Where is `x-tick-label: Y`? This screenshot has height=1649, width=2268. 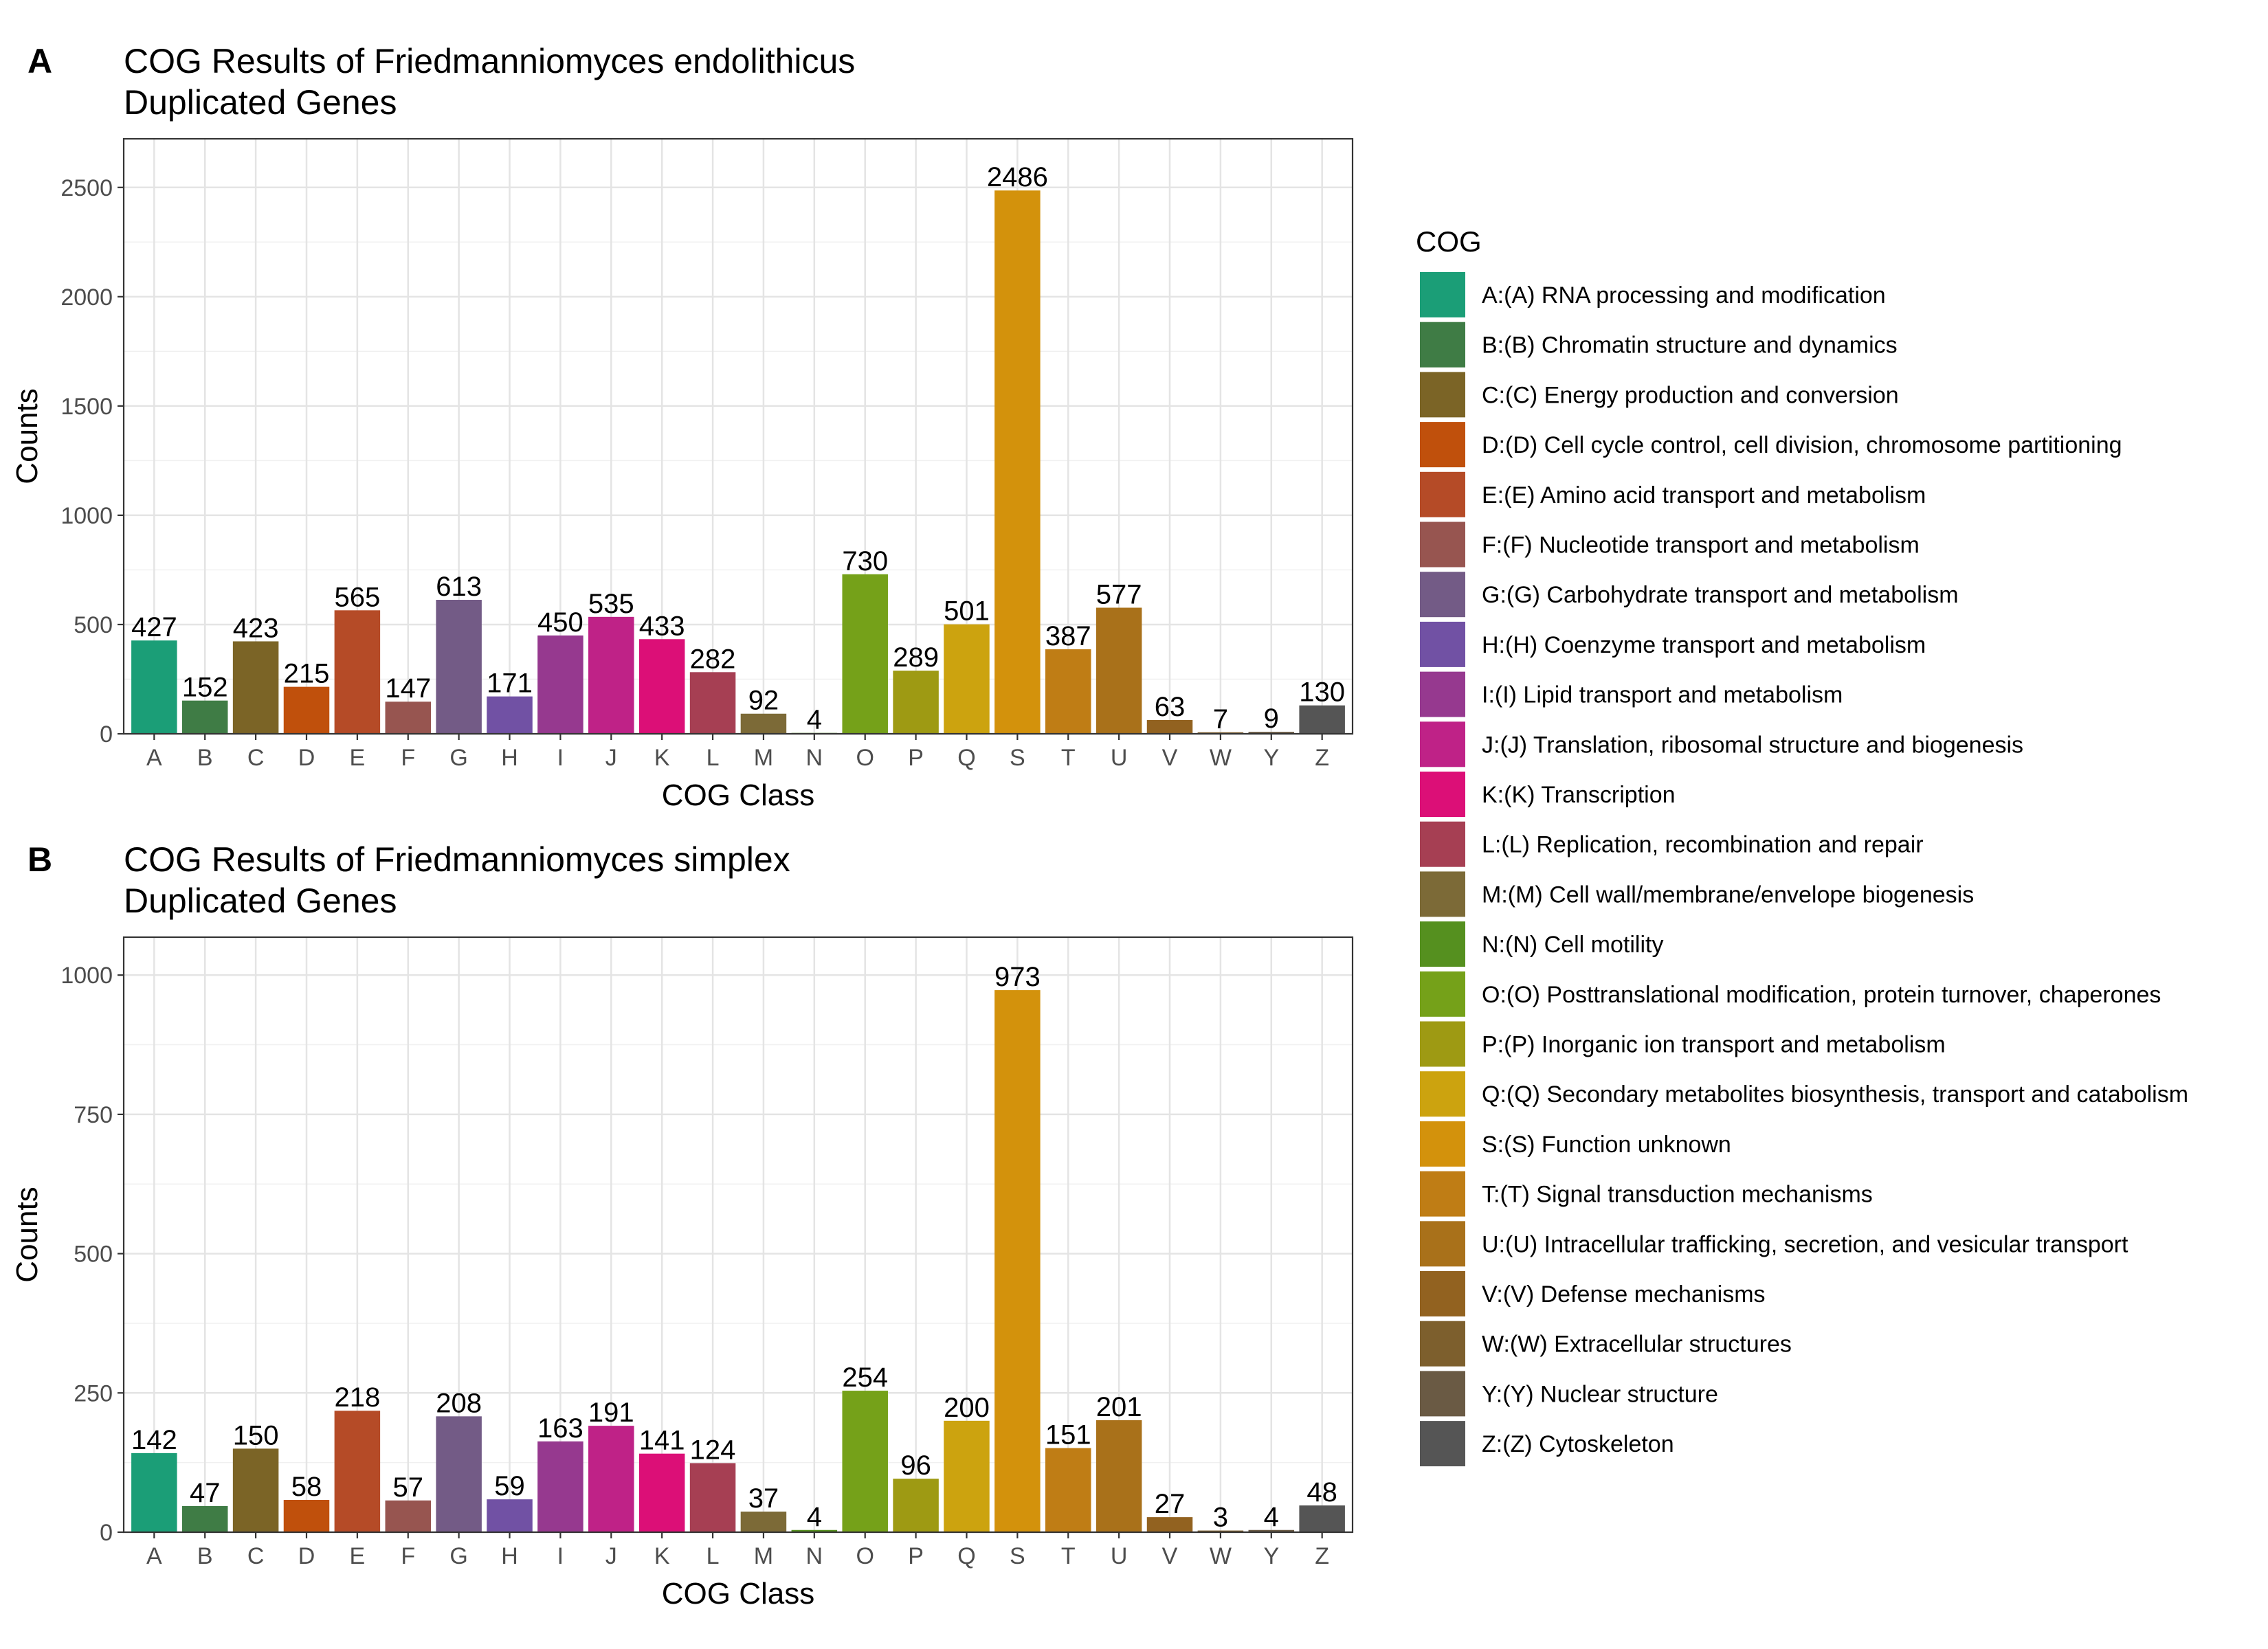 x-tick-label: Y is located at coordinates (1271, 758).